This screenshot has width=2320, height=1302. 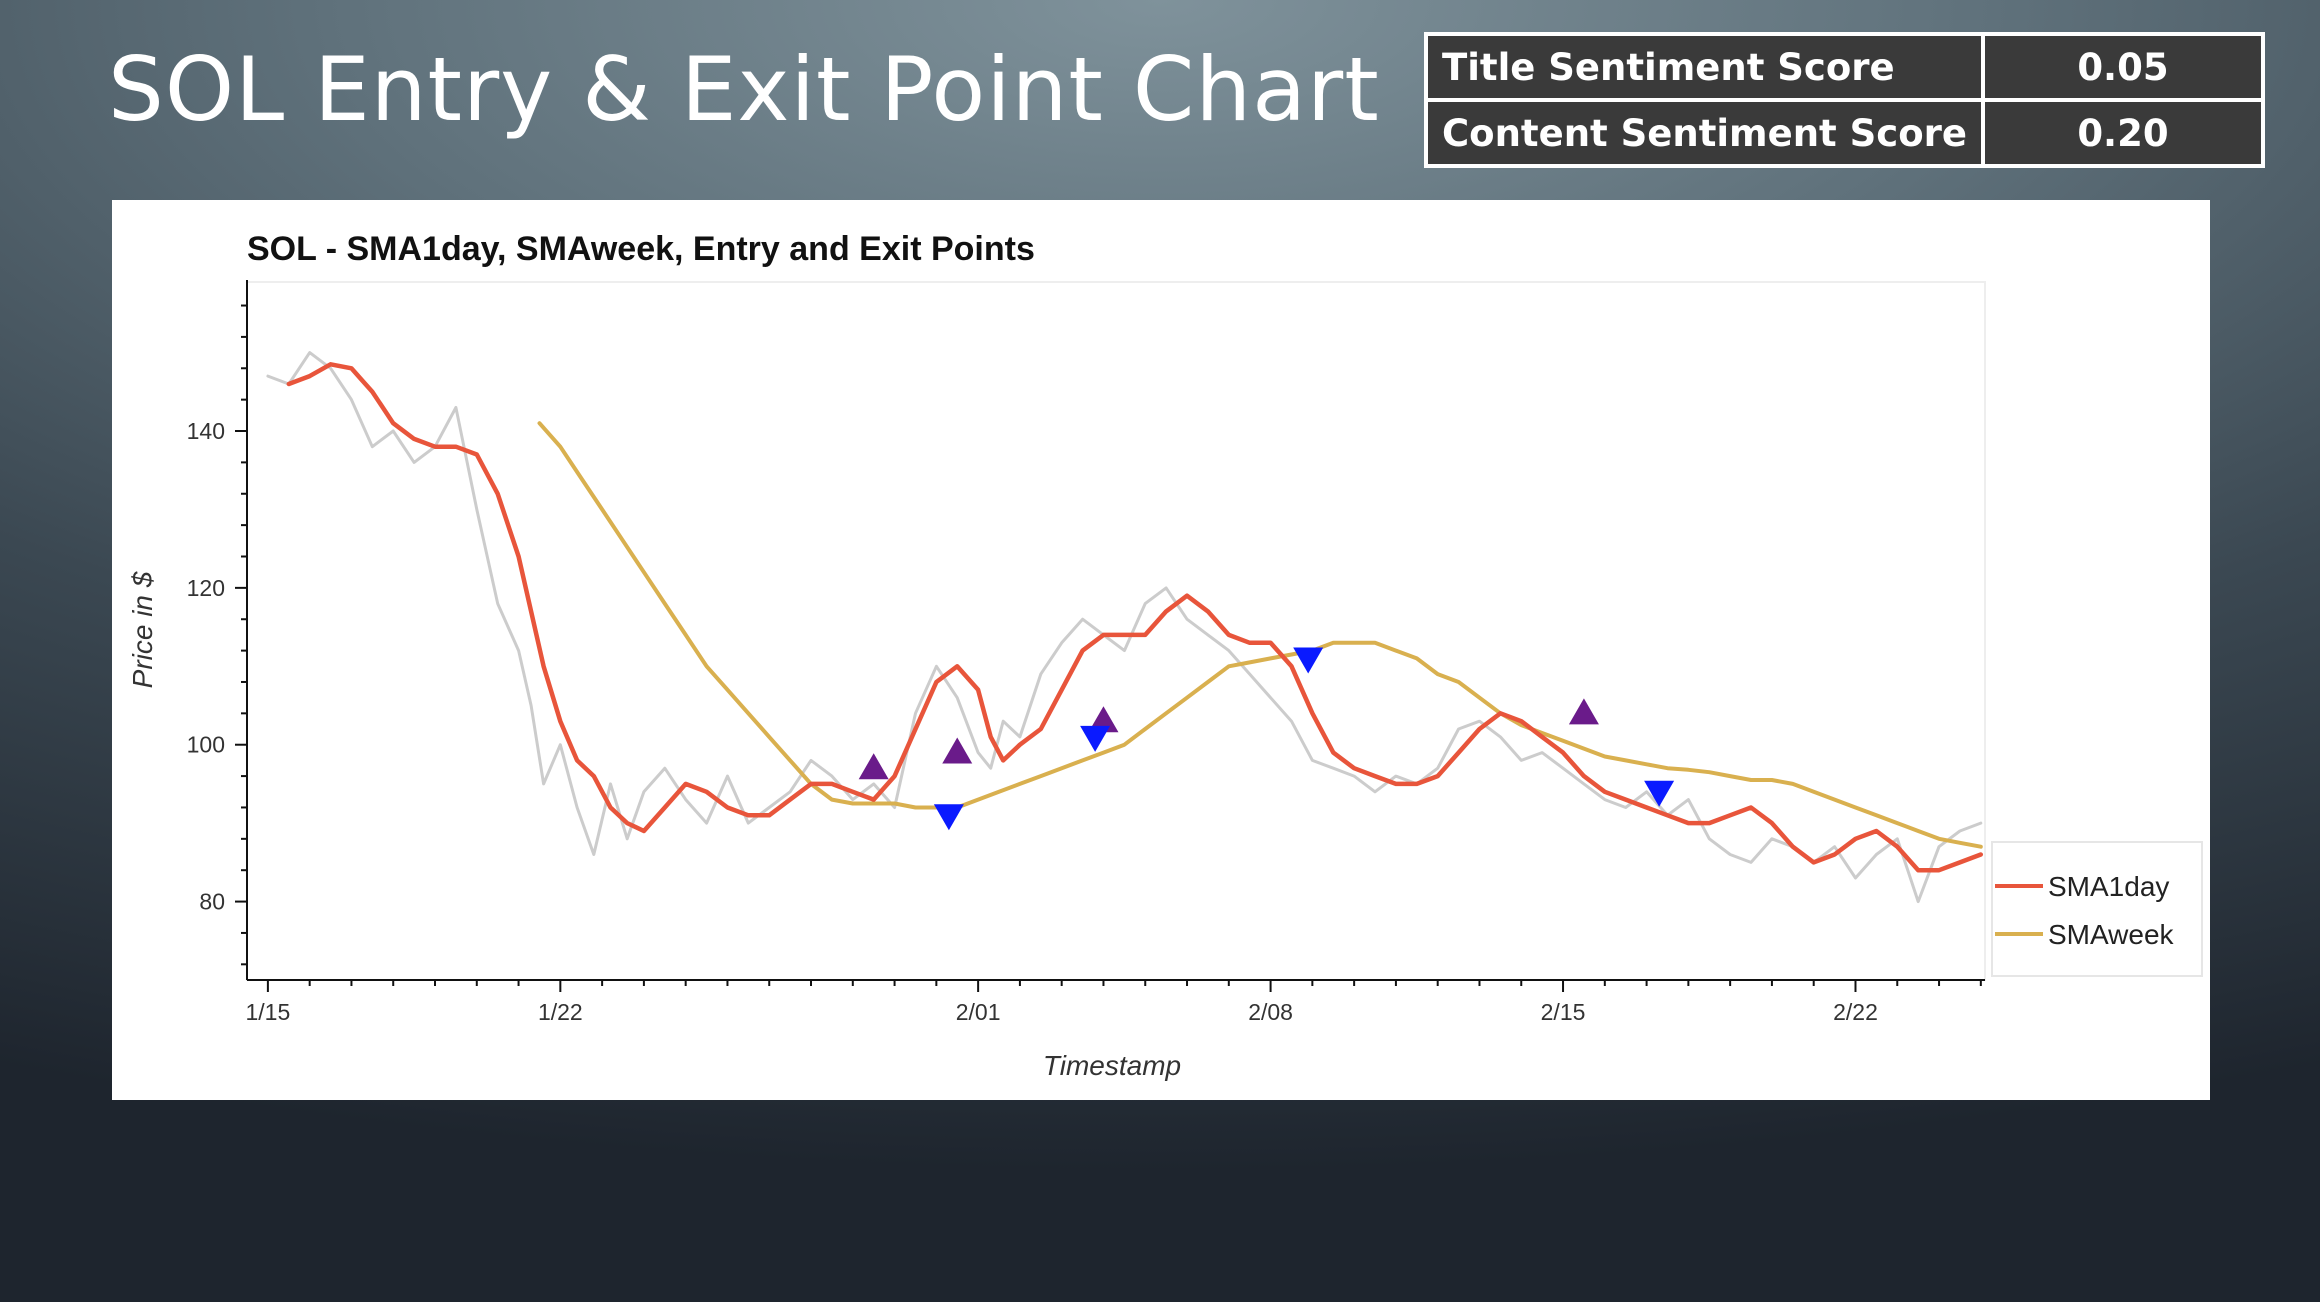 I want to click on content-sentiment-value: 0.20, so click(x=2122, y=133).